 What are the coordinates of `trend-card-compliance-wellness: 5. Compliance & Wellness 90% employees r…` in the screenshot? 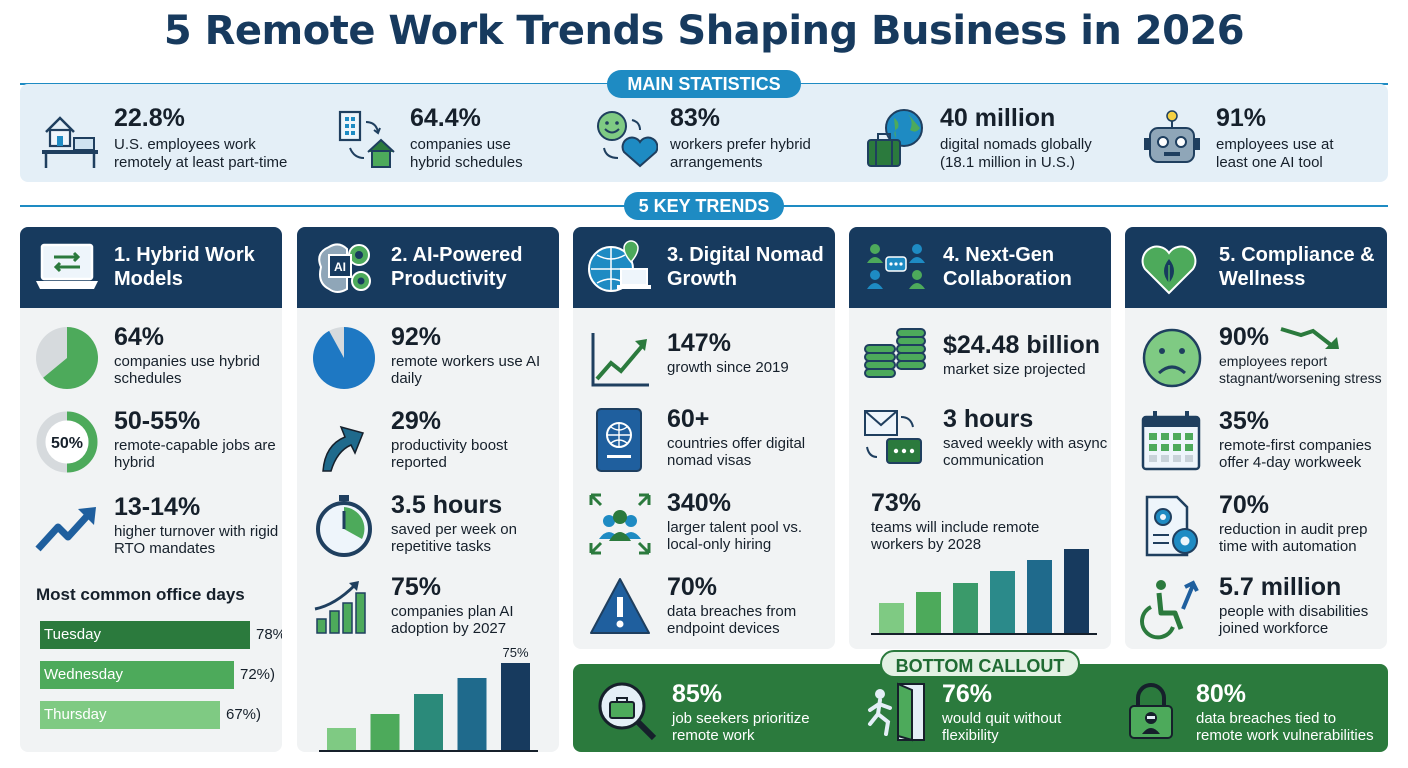 It's located at (1256, 438).